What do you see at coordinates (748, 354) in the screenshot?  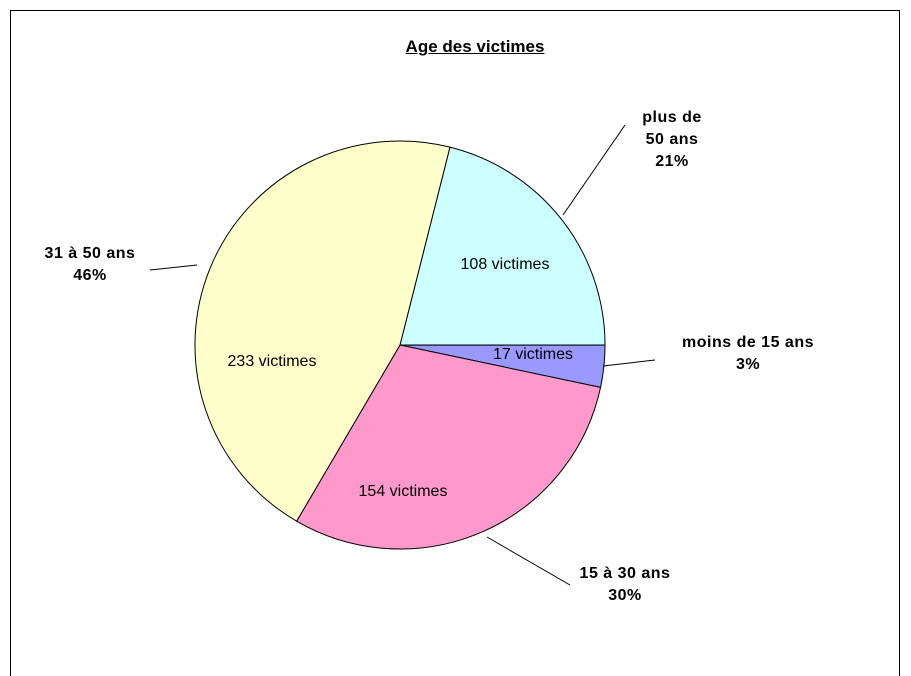 I see `slice-category-label: moins de 15 ans 3%` at bounding box center [748, 354].